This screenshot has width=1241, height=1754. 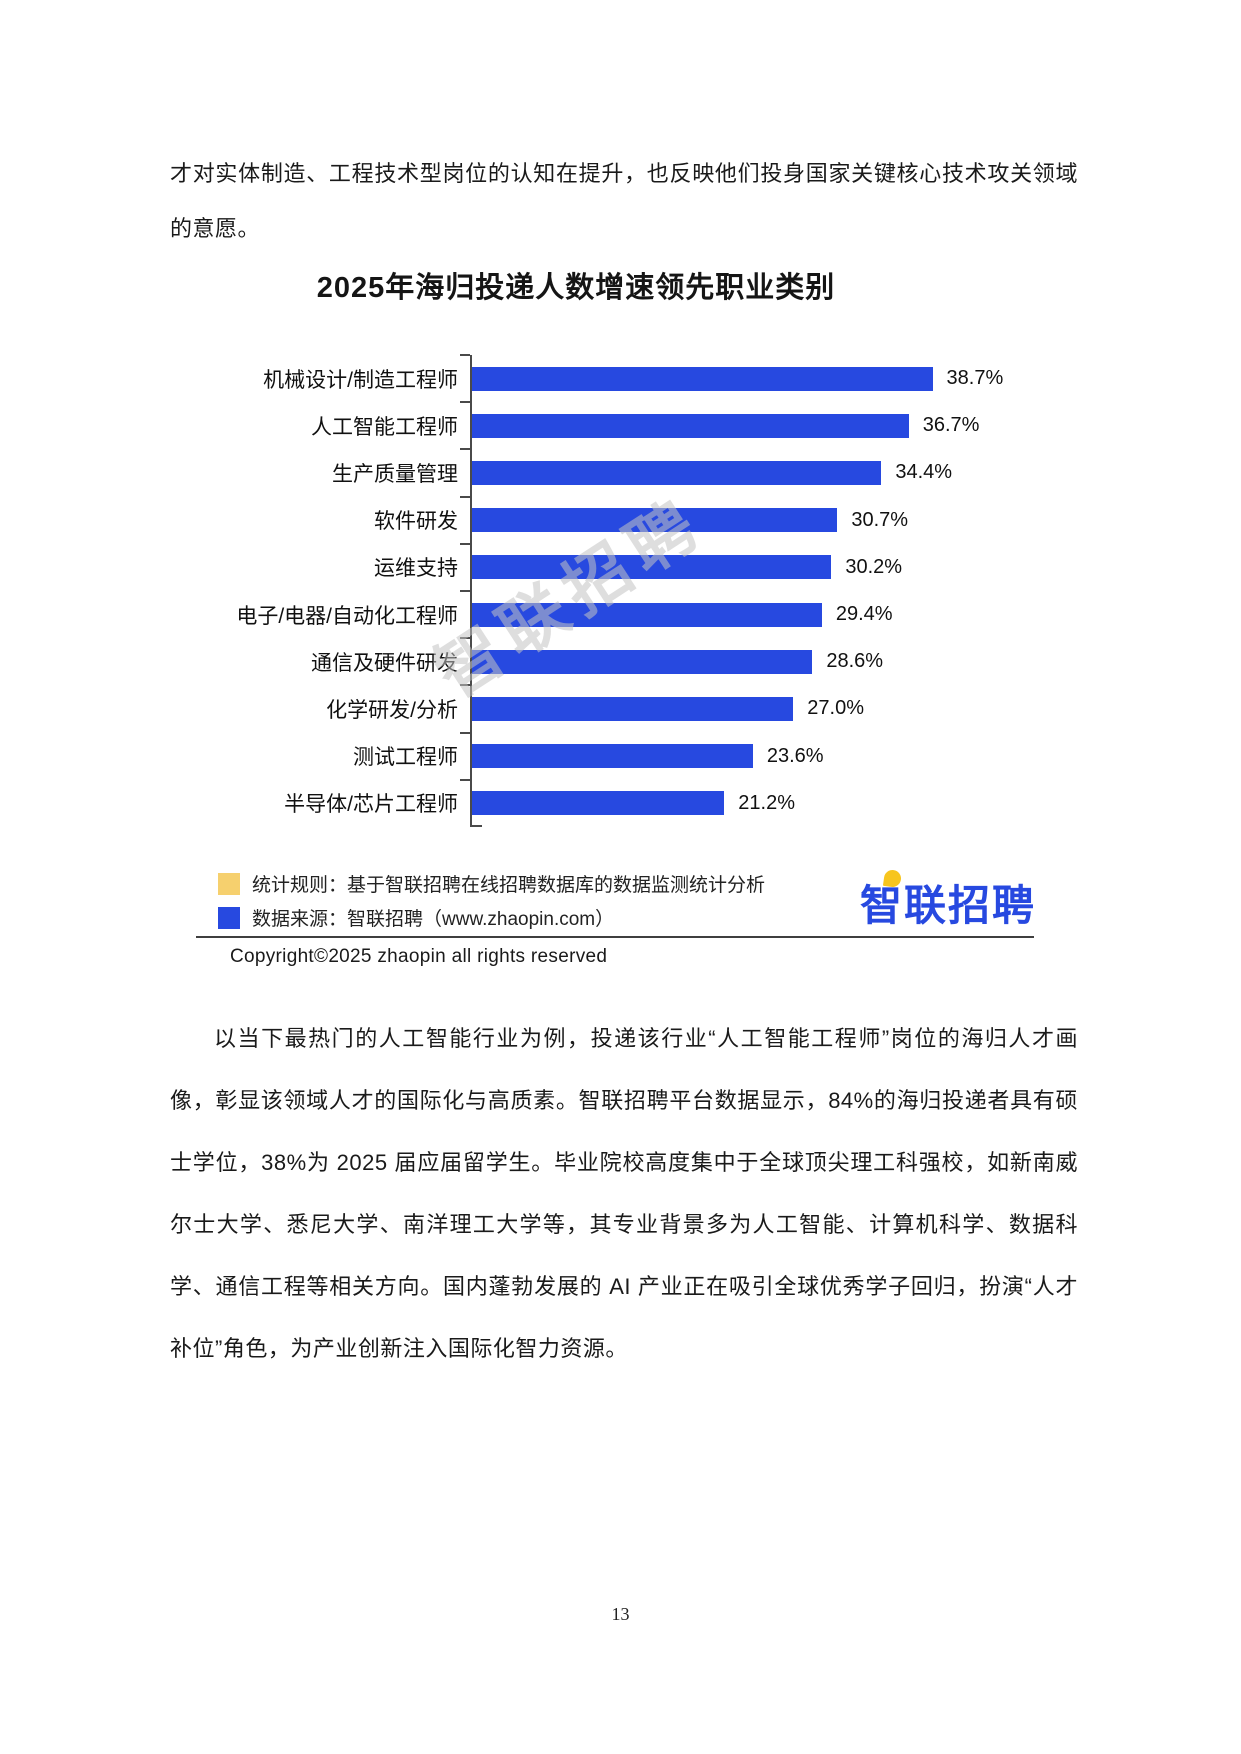 I want to click on chart-row: 生产质量管理 34.4%, so click(x=624, y=472).